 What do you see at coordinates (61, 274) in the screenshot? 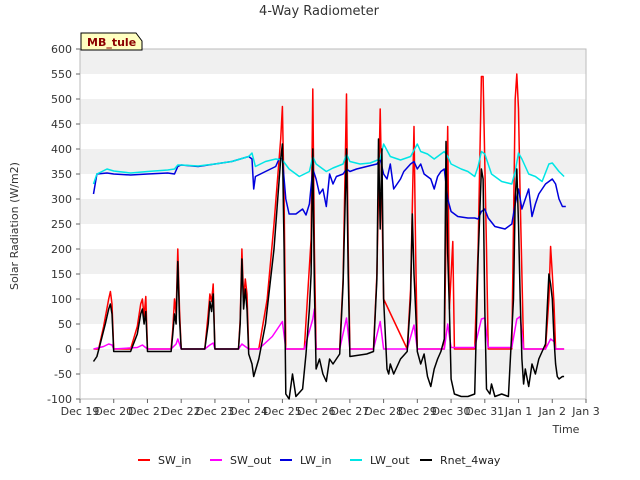
I see `y-tick-label: 150` at bounding box center [61, 274].